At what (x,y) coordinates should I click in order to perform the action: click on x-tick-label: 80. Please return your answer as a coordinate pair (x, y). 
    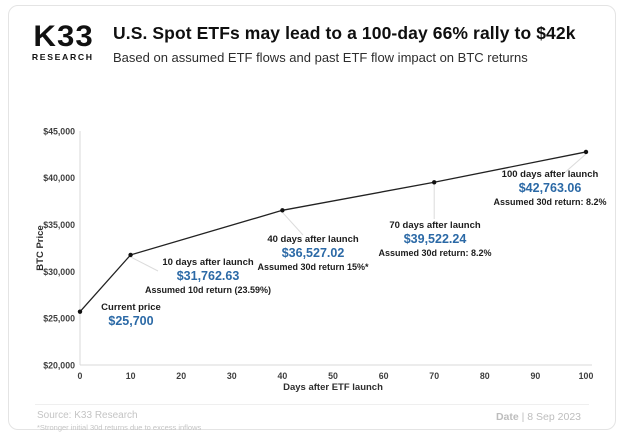
    Looking at the image, I should click on (485, 376).